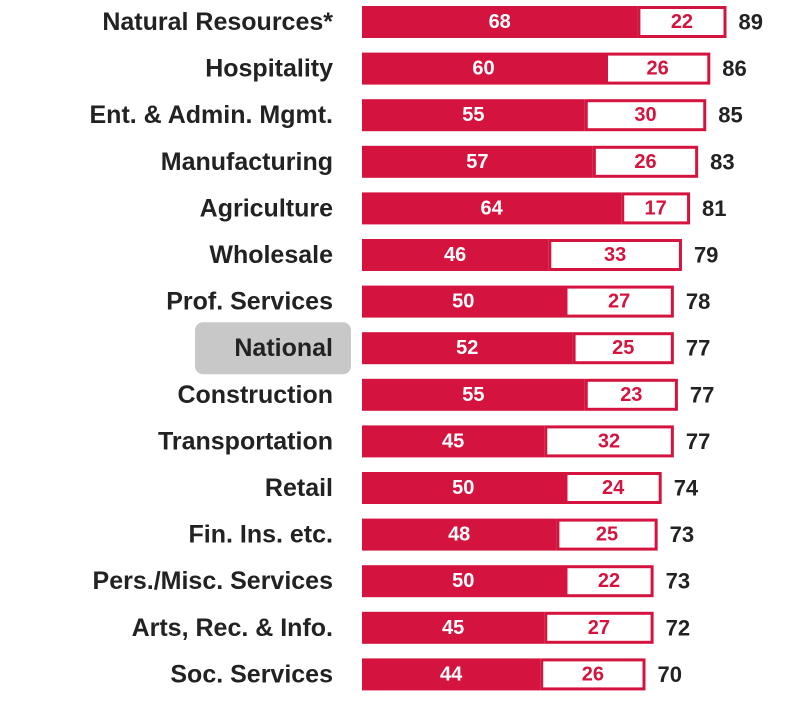 This screenshot has height=721, width=790. What do you see at coordinates (714, 208) in the screenshot?
I see `total-label: 81` at bounding box center [714, 208].